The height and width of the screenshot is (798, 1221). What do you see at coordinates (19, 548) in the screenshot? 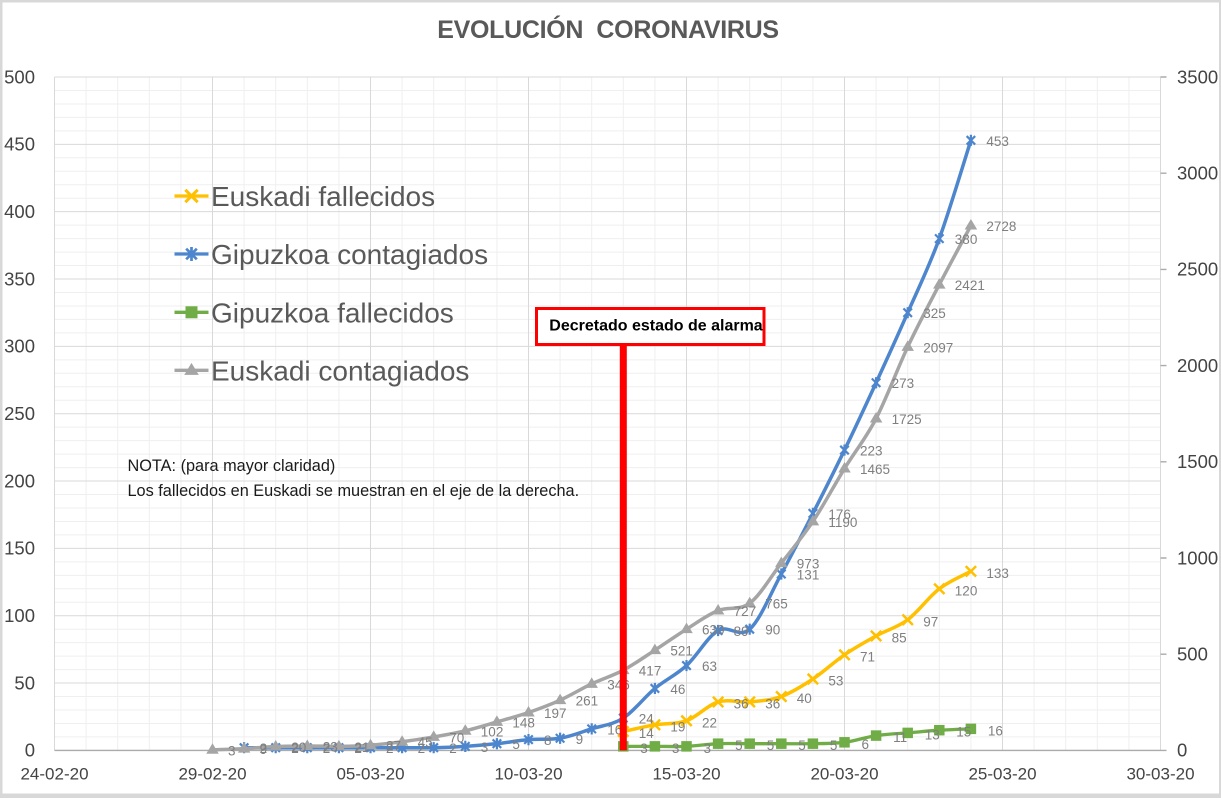
I see `svg-text: 150` at bounding box center [19, 548].